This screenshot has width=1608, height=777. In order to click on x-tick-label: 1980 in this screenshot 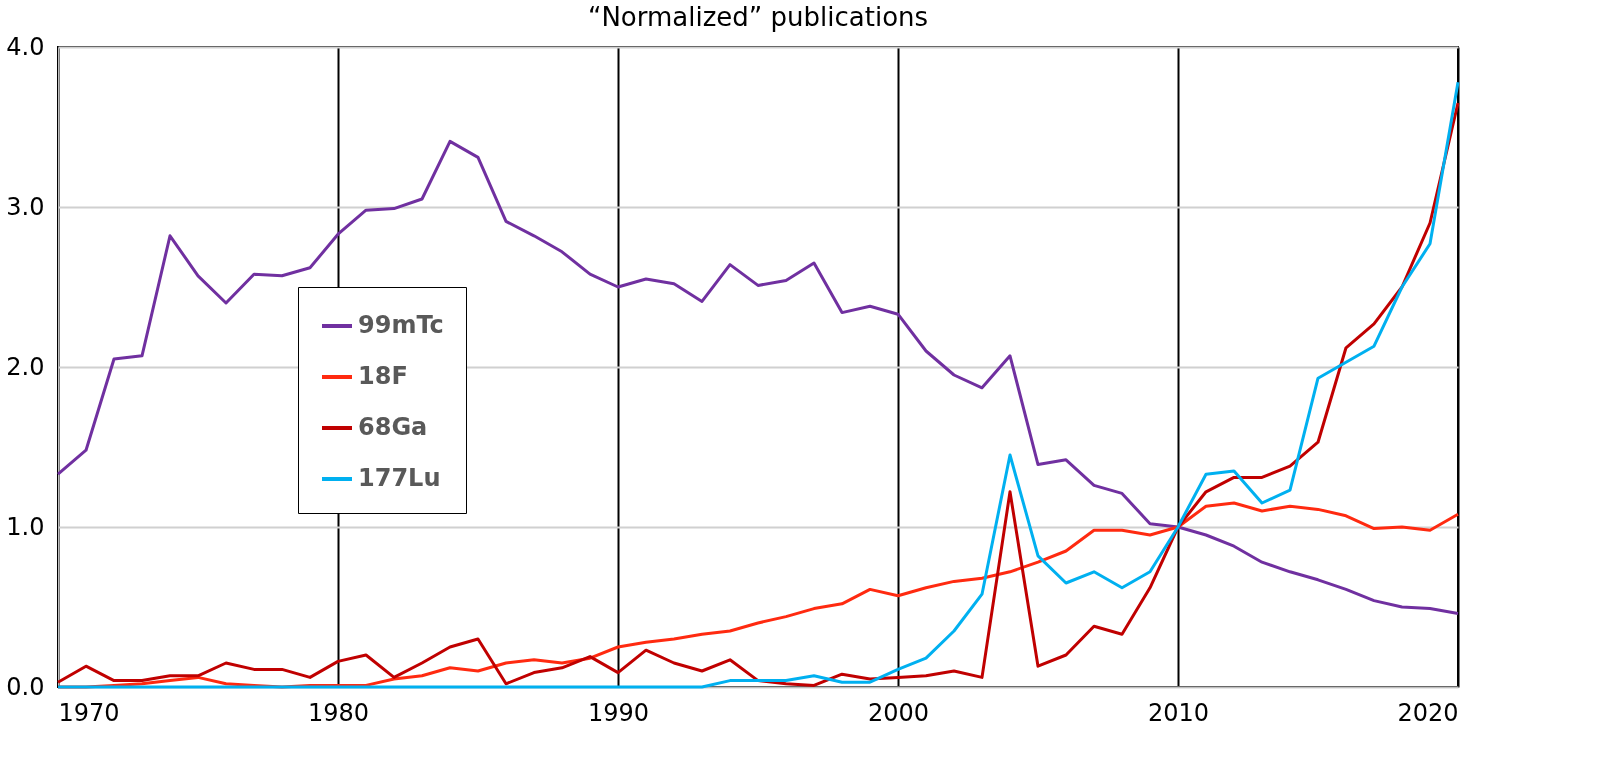, I will do `click(338, 712)`.